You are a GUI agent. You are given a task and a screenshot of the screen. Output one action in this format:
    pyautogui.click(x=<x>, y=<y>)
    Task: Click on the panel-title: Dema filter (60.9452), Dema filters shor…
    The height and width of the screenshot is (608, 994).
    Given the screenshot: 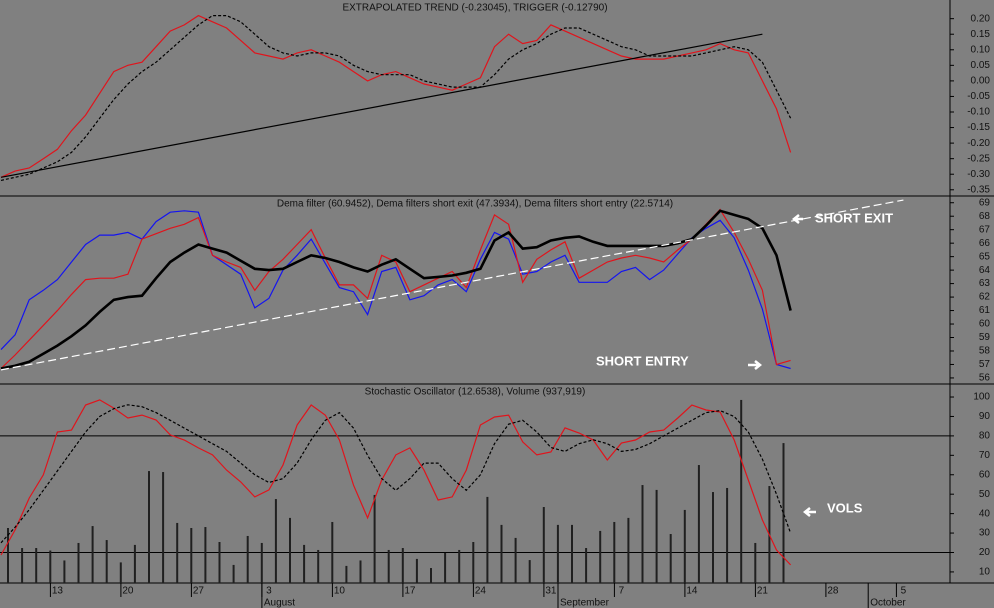 What is the action you would take?
    pyautogui.click(x=475, y=204)
    